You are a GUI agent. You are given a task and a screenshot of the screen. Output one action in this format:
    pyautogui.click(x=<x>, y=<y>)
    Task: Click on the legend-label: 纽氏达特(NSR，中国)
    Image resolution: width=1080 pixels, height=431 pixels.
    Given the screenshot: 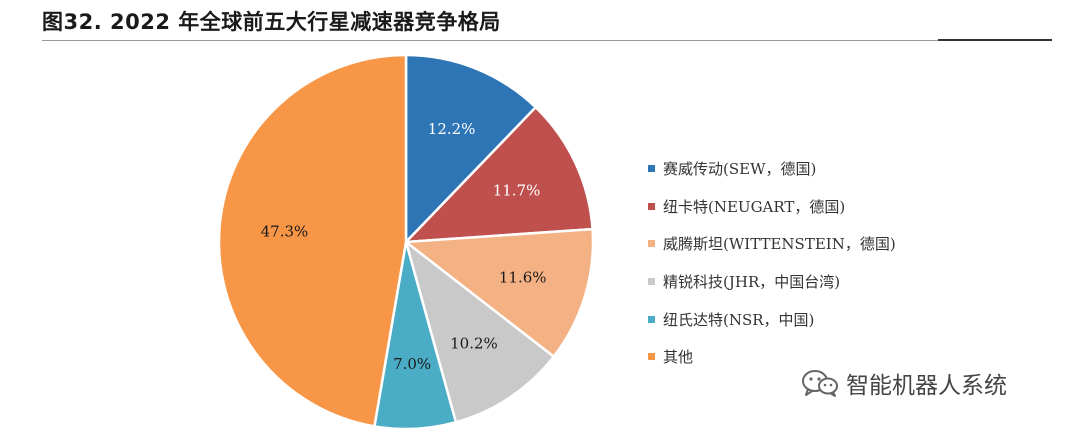 What is the action you would take?
    pyautogui.click(x=739, y=319)
    